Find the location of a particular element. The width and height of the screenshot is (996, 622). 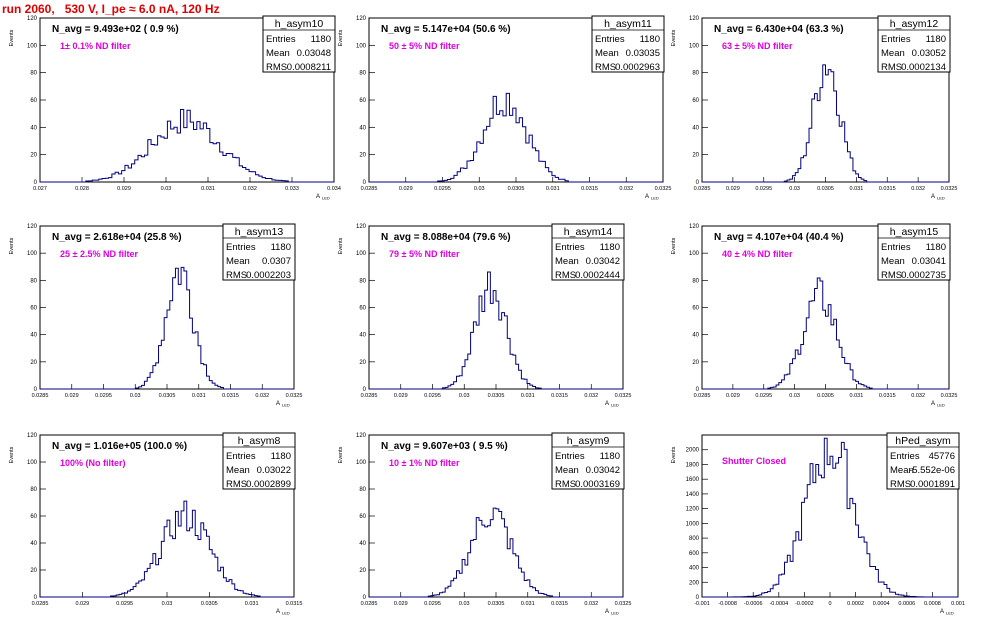

filter-label: 40 ± 4% ND filter is located at coordinates (757, 254).